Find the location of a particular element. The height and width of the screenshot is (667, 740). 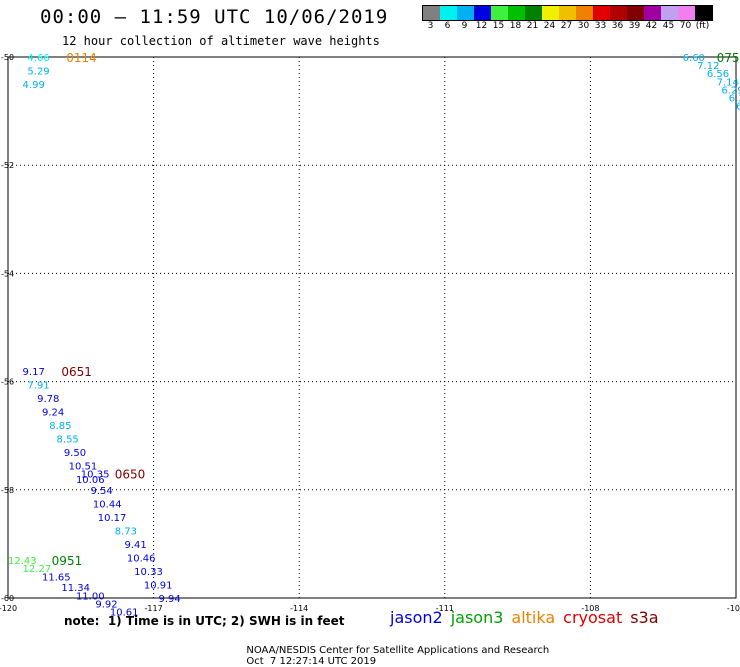

wave-height-value: 10.06 is located at coordinates (90, 480).